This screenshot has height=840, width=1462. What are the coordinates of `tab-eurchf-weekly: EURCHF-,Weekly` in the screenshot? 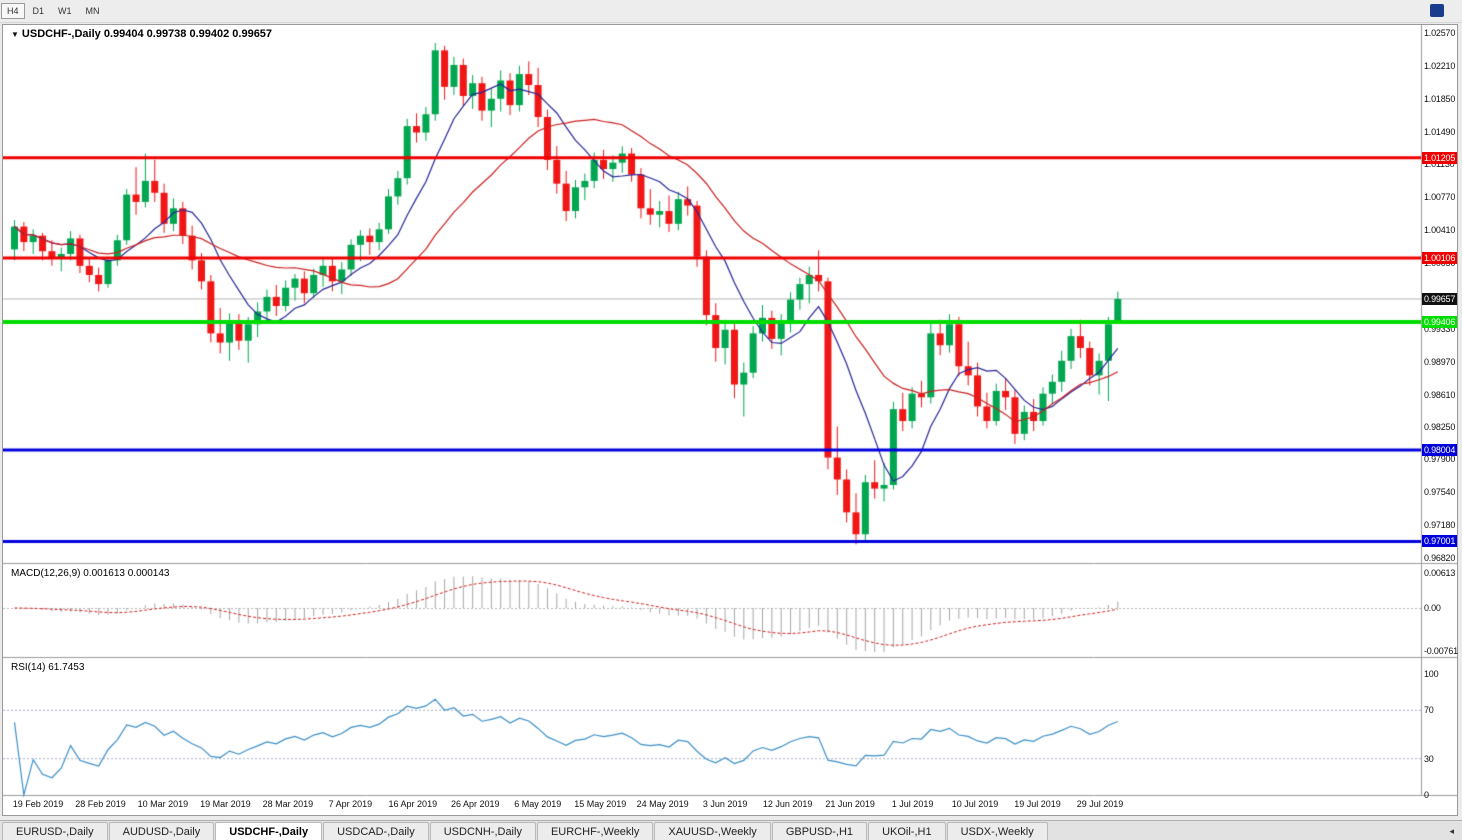 It's located at (595, 831).